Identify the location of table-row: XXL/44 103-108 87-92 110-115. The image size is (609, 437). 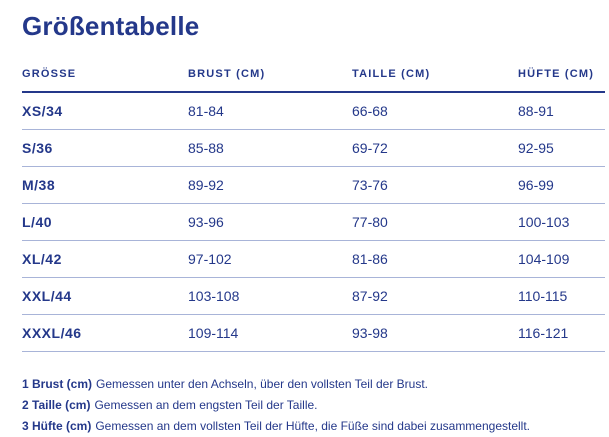
(313, 296).